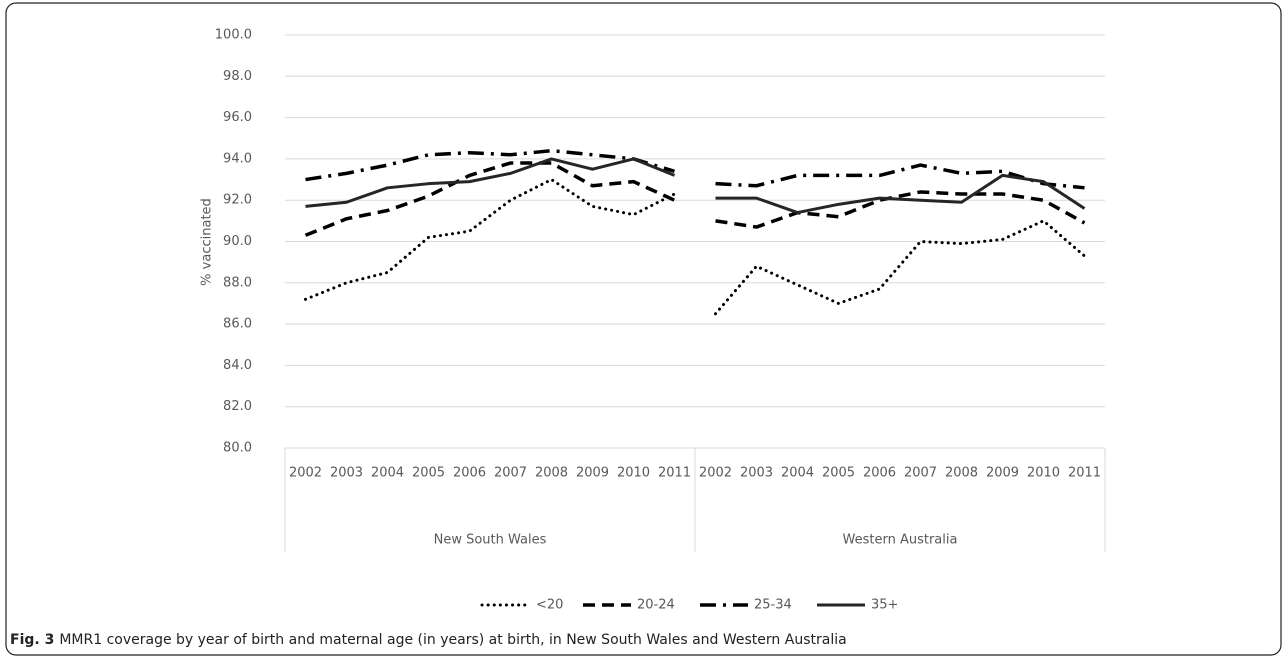  I want to click on legend-label: 20-24, so click(656, 605).